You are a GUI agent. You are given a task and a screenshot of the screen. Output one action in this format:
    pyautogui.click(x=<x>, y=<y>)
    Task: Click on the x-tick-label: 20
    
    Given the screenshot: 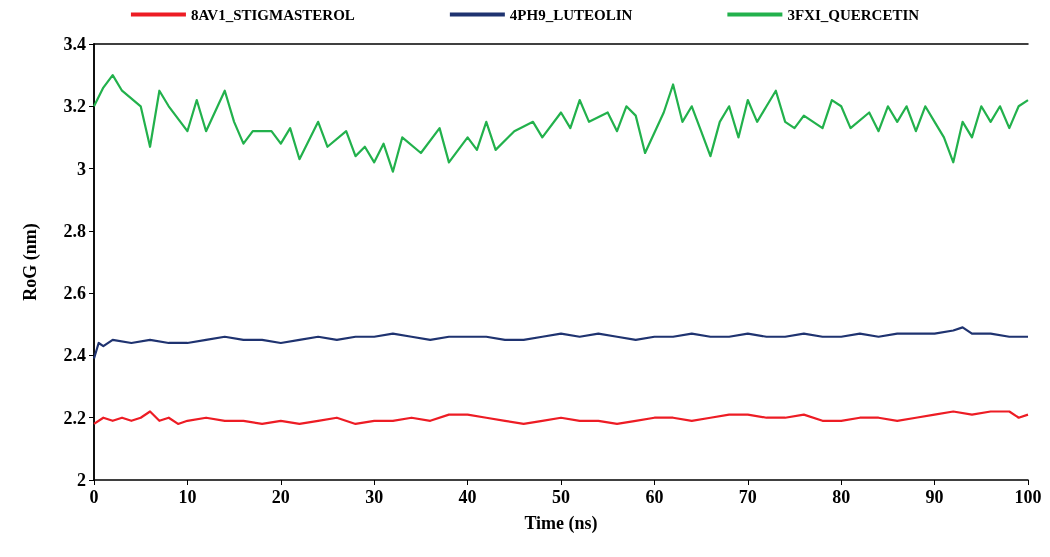 What is the action you would take?
    pyautogui.click(x=280, y=497)
    